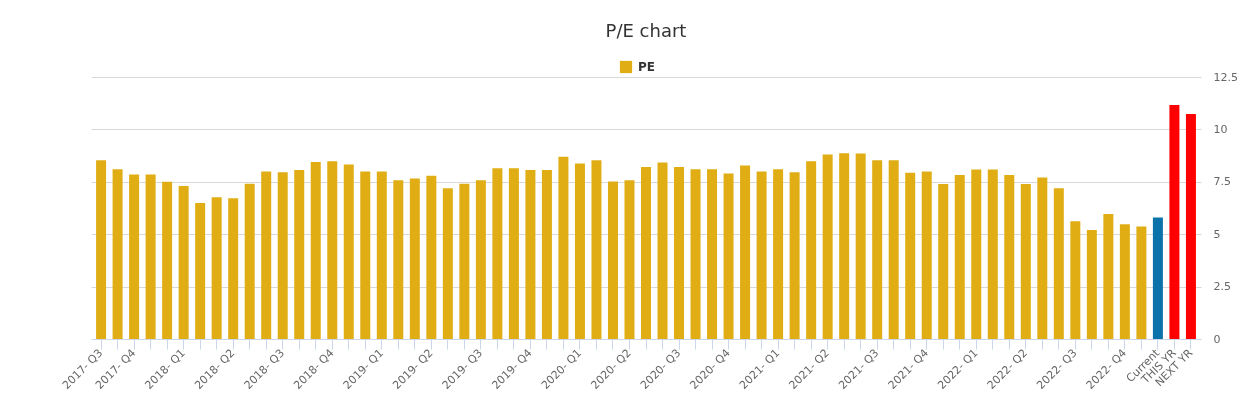 This screenshot has width=1248, height=408. I want to click on chart-title: P/E chart, so click(646, 30).